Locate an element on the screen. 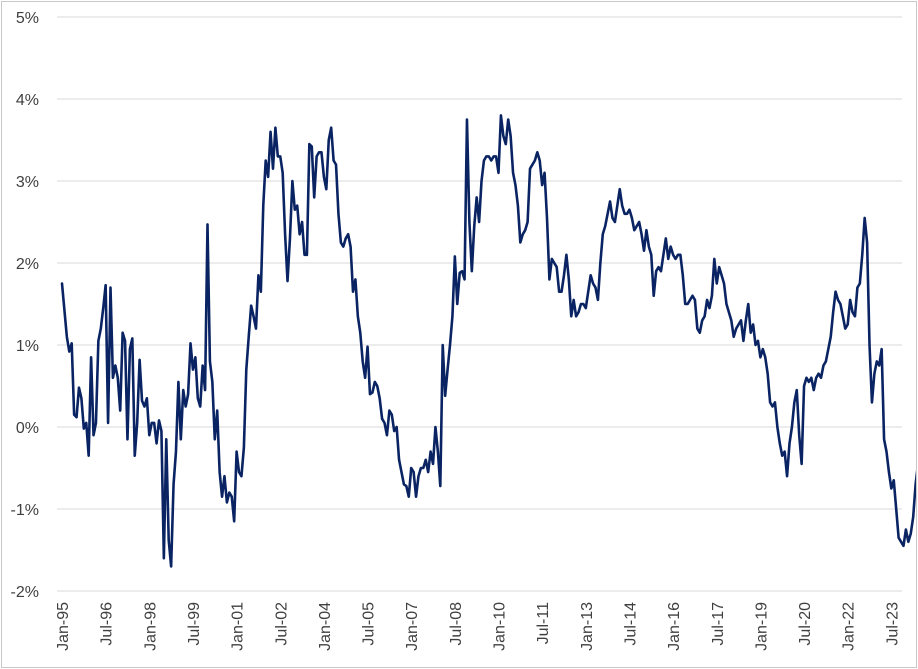  y-tick-label: 0% is located at coordinates (27, 428).